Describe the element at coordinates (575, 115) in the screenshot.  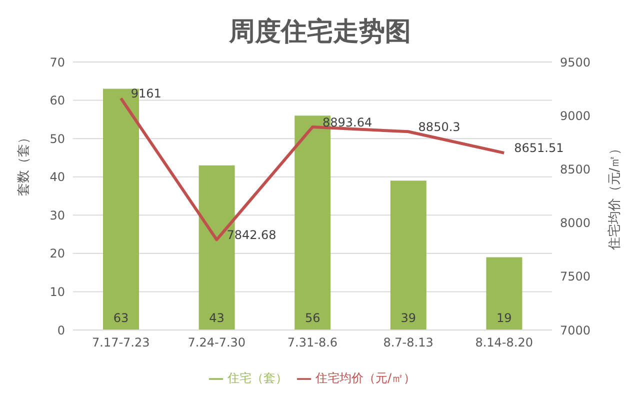
I see `y2-tick-label: 9000` at that location.